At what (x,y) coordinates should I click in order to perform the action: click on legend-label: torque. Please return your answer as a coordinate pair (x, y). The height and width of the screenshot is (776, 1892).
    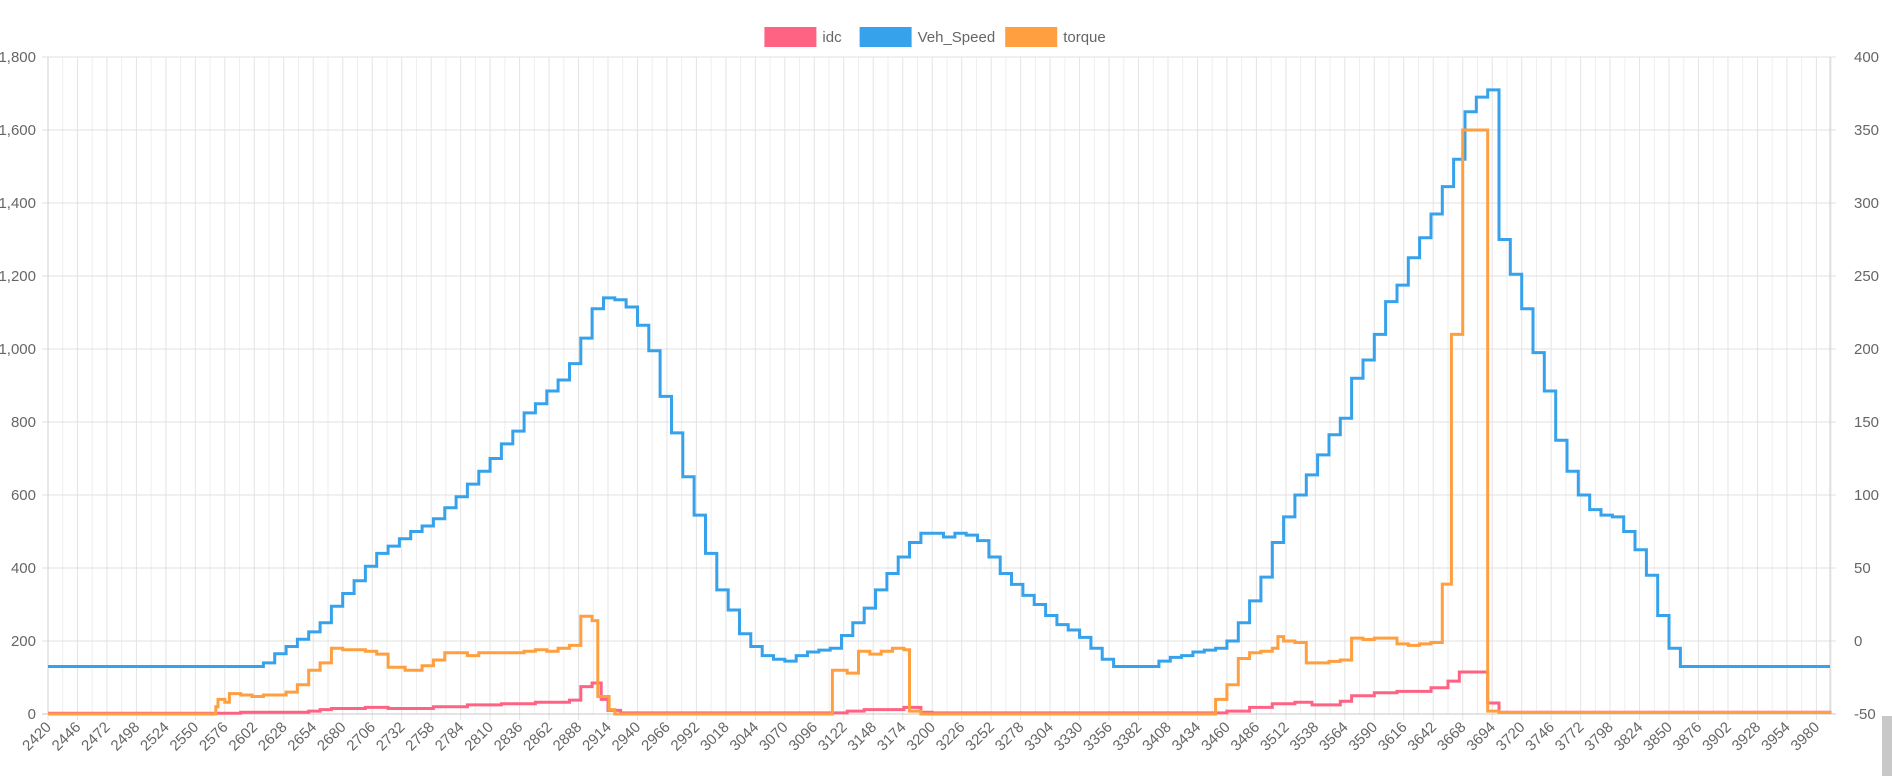
    Looking at the image, I should click on (1084, 37).